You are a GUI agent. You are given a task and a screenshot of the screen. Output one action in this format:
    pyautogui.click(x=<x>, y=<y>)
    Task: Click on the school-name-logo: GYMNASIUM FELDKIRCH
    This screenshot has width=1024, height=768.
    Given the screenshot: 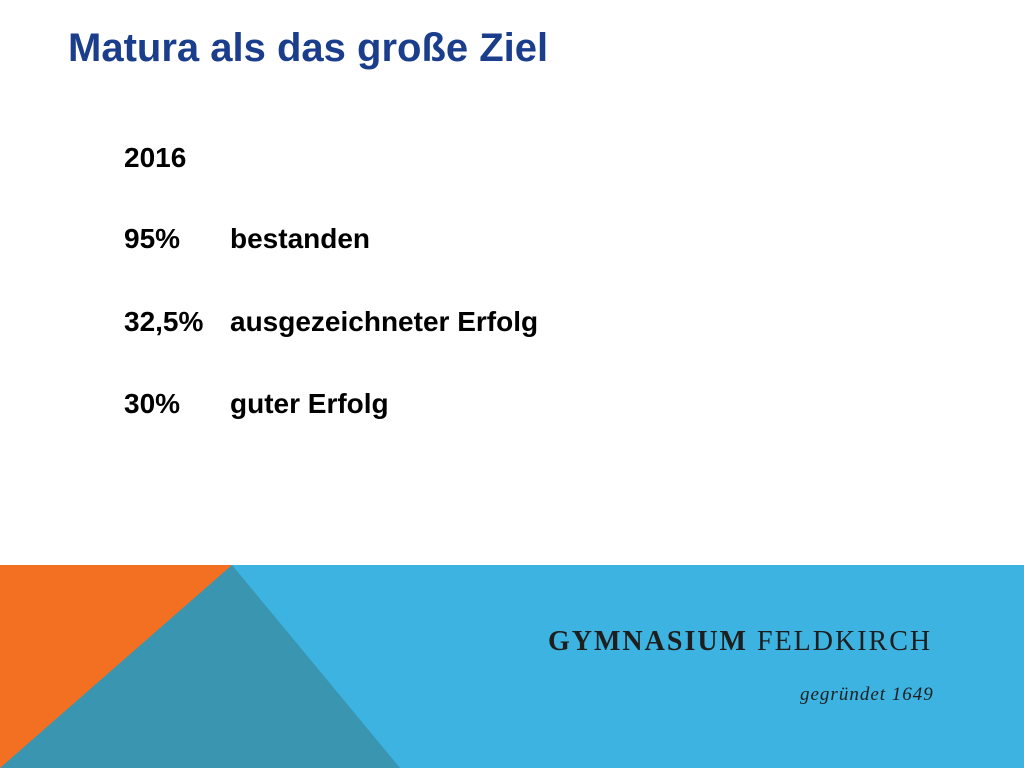 What is the action you would take?
    pyautogui.click(x=740, y=642)
    